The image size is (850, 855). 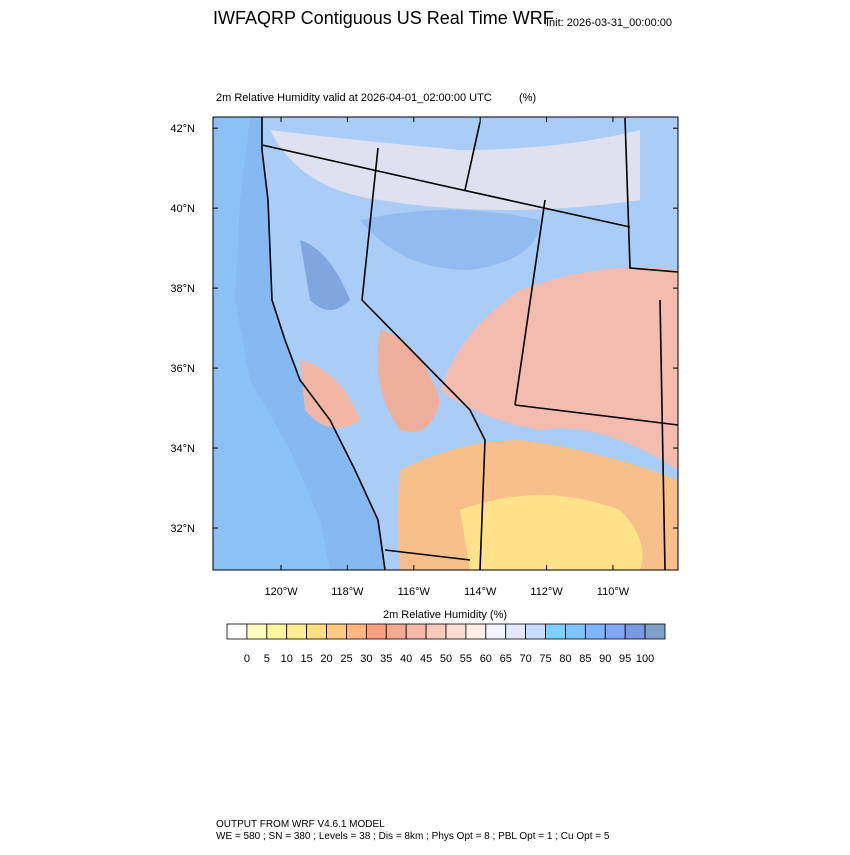 What do you see at coordinates (455, 170) in the screenshot?
I see `mixed-patch` at bounding box center [455, 170].